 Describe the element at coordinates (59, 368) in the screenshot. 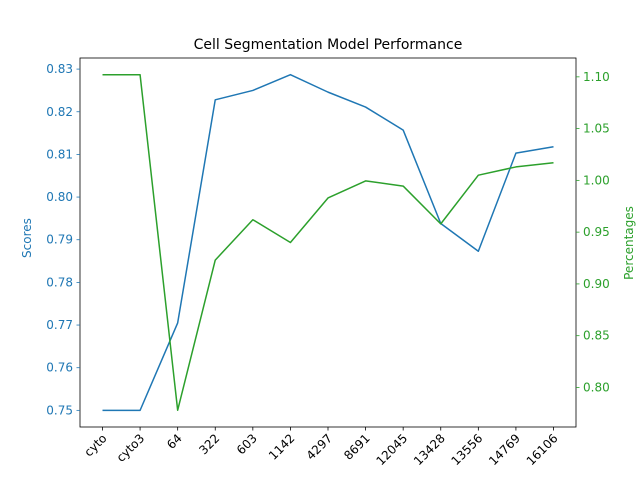

I see `y-left-tick-label: 0.76` at that location.